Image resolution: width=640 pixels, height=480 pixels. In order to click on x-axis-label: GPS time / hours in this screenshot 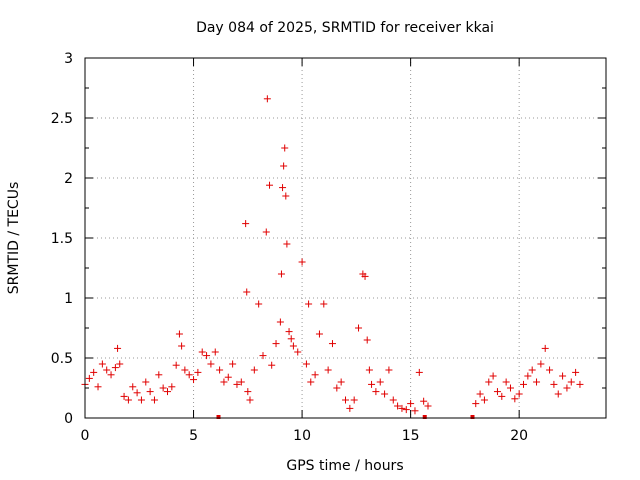, I will do `click(344, 466)`.